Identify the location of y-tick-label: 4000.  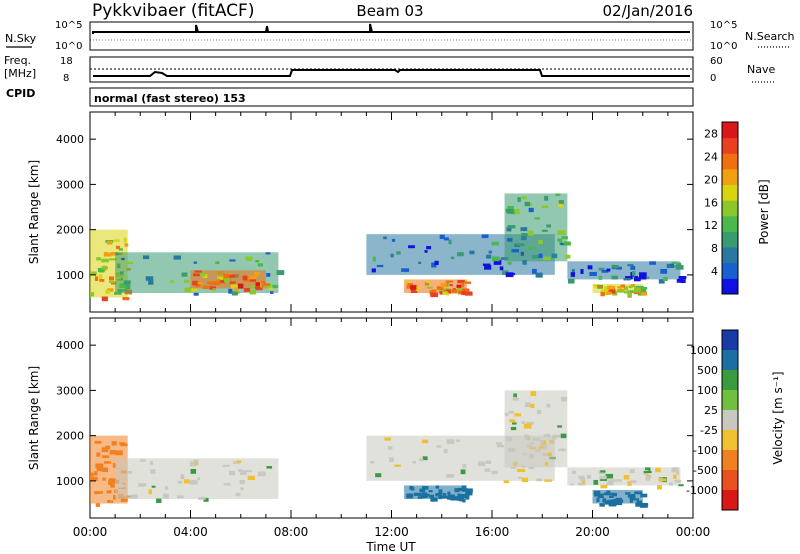
(70, 139).